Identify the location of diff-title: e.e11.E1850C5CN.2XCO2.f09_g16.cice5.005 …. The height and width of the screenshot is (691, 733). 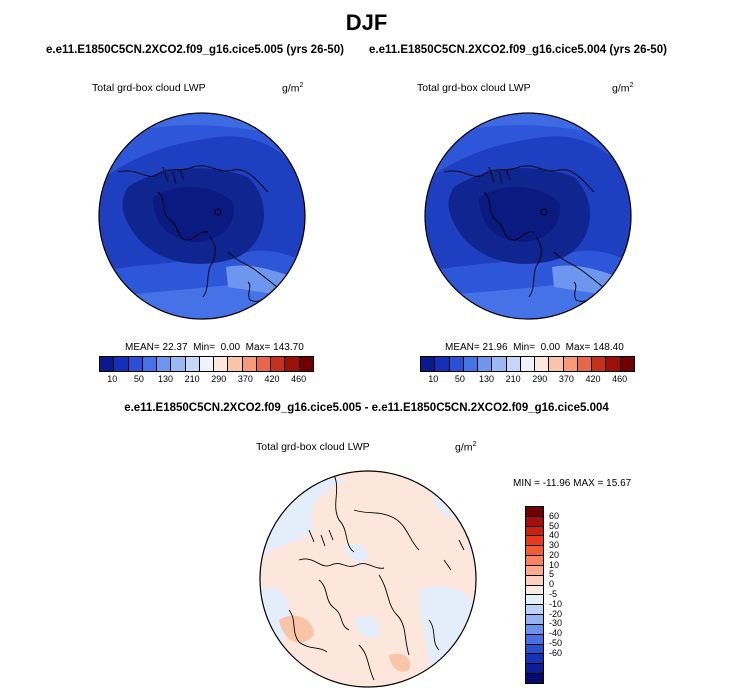
(366, 408).